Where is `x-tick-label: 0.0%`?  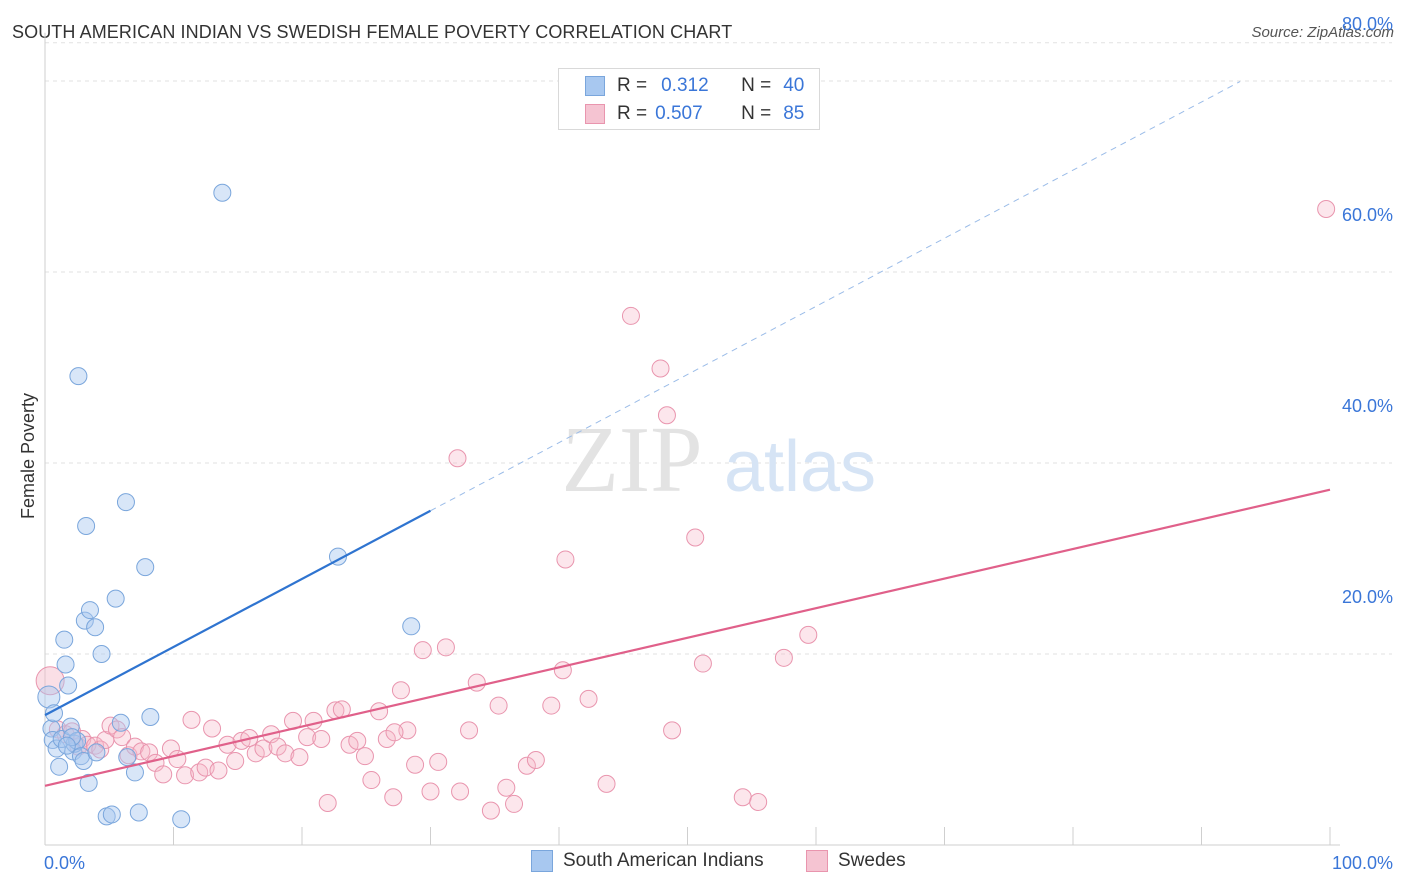
x-tick-label: 0.0% is located at coordinates (64, 863).